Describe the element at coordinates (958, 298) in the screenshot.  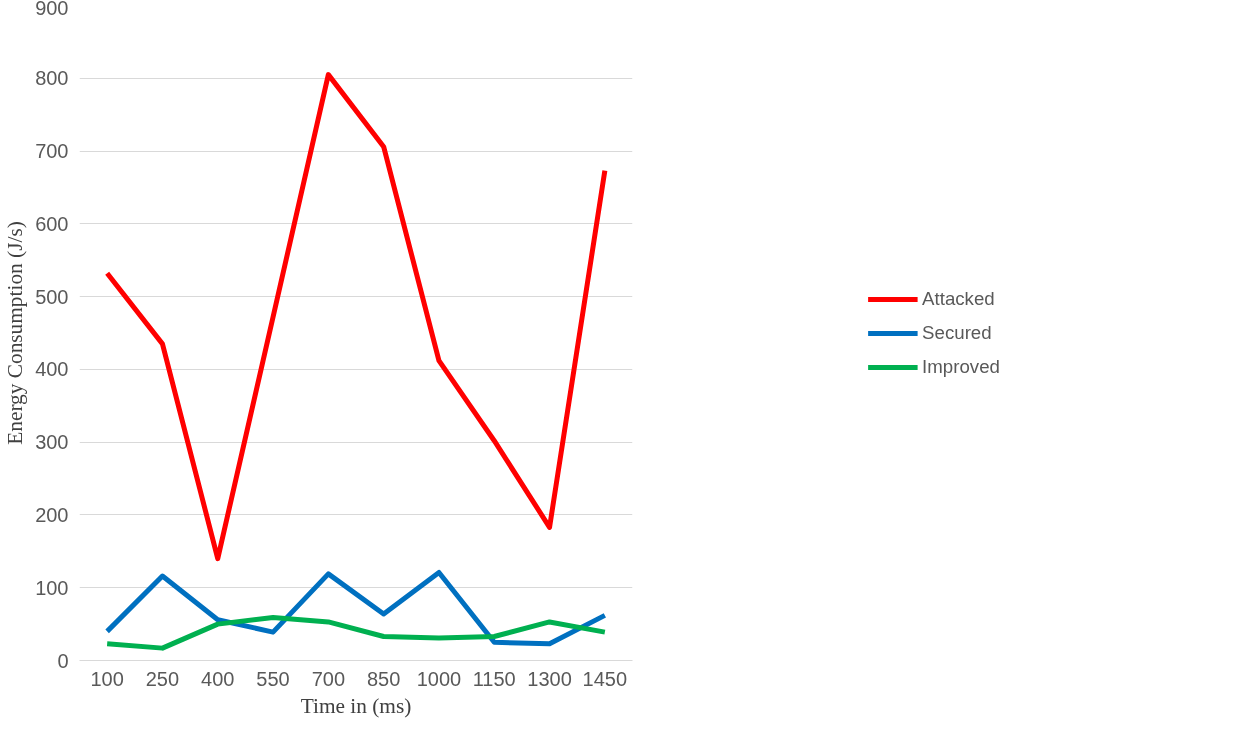
I see `legend-label: Attacked` at that location.